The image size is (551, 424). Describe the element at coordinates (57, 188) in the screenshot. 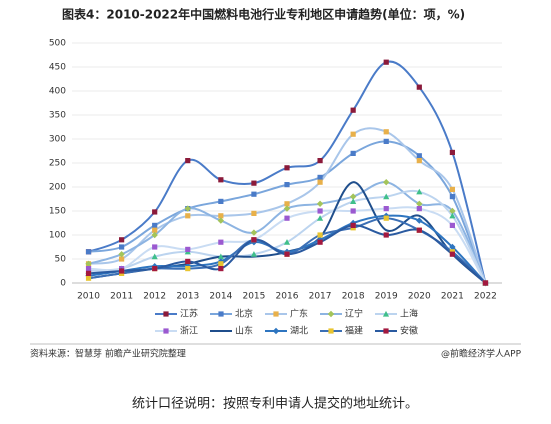

I see `y-tick-label: 200` at that location.